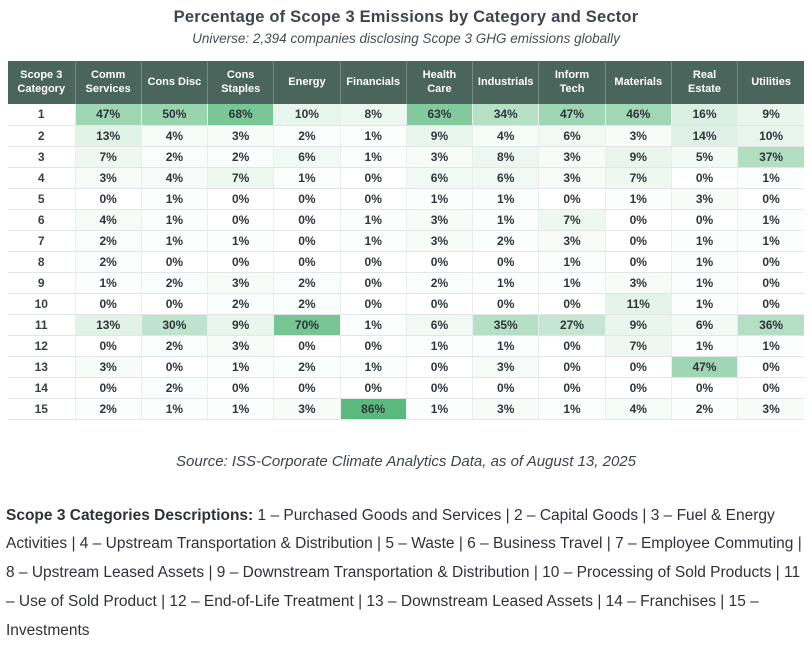 Image resolution: width=812 pixels, height=645 pixels. I want to click on column-header: Cons Staples, so click(241, 82).